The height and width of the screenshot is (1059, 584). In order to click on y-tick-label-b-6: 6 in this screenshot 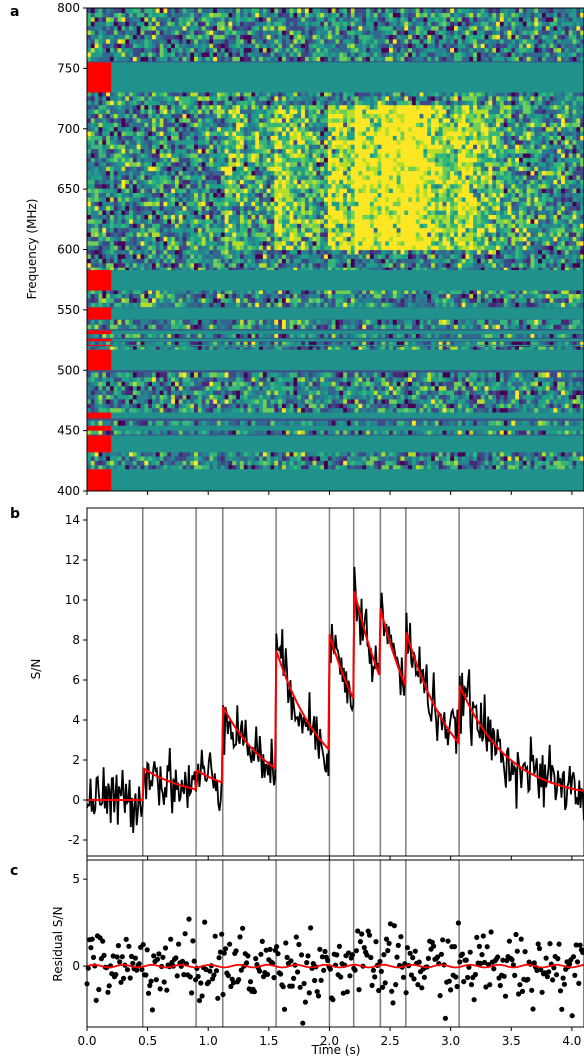, I will do `click(76, 680)`.